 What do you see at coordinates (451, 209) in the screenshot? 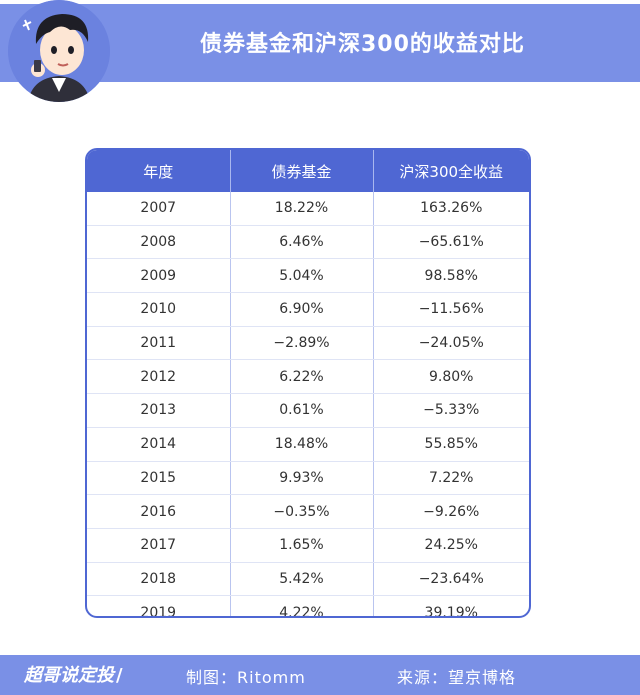
I see `csi300-cell: 163.26%` at bounding box center [451, 209].